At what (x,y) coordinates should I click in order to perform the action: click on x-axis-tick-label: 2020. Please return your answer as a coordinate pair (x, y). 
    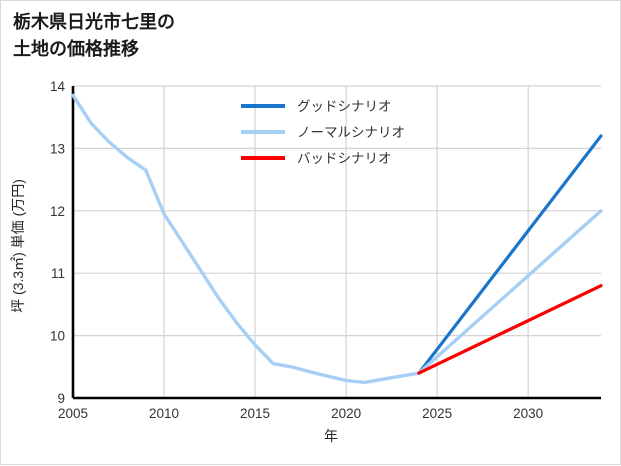
    Looking at the image, I should click on (346, 413).